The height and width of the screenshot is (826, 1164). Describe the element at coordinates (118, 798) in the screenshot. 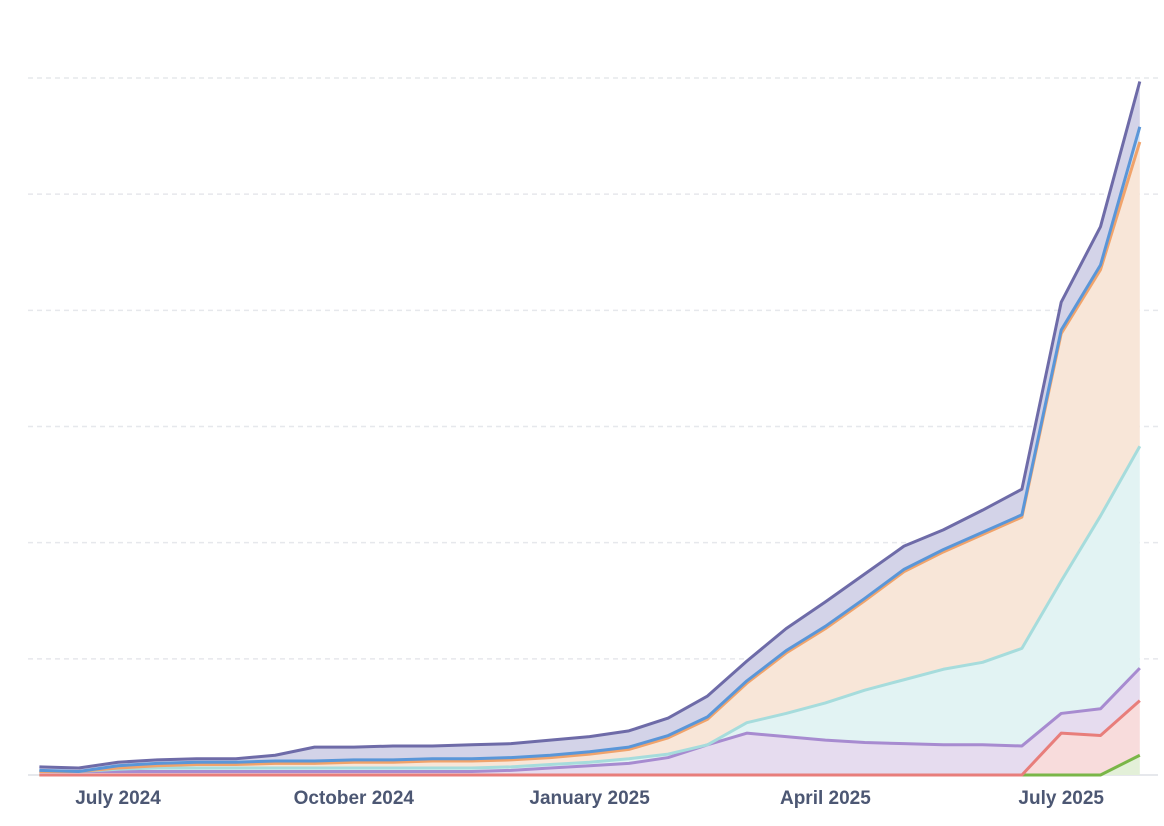

I see `x-tick-label: July 2024` at that location.